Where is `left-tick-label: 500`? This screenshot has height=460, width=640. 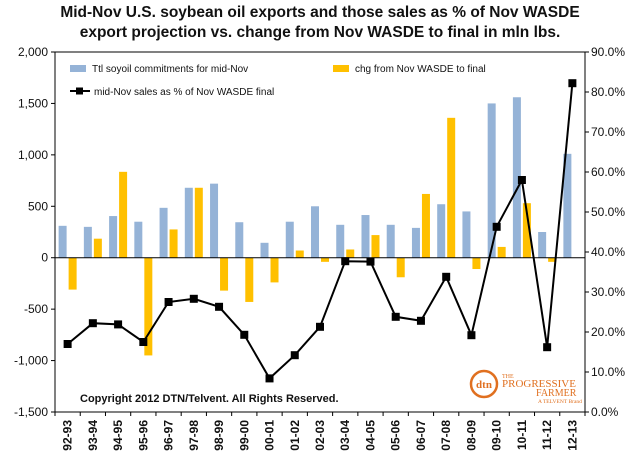 left-tick-label: 500 is located at coordinates (38, 206).